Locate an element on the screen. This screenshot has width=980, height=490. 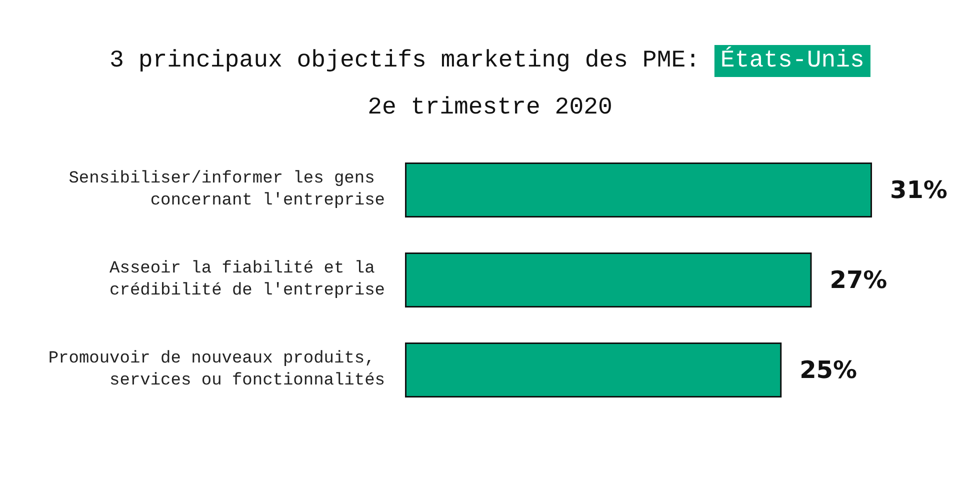
y-tick-label: Sensibiliser/informer les gens concernant l'entreprise is located at coordinates (226, 190).